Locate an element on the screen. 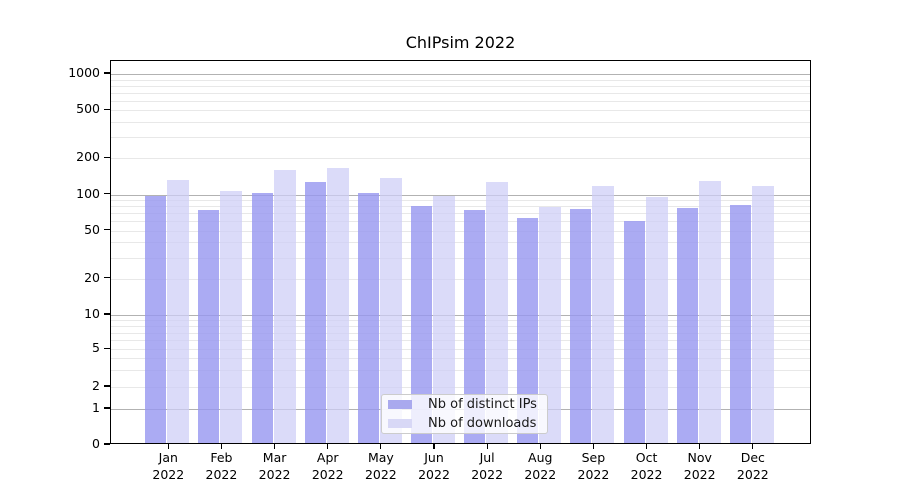 This screenshot has width=900, height=500. legend-swatch-downloads-icon is located at coordinates (400, 423).